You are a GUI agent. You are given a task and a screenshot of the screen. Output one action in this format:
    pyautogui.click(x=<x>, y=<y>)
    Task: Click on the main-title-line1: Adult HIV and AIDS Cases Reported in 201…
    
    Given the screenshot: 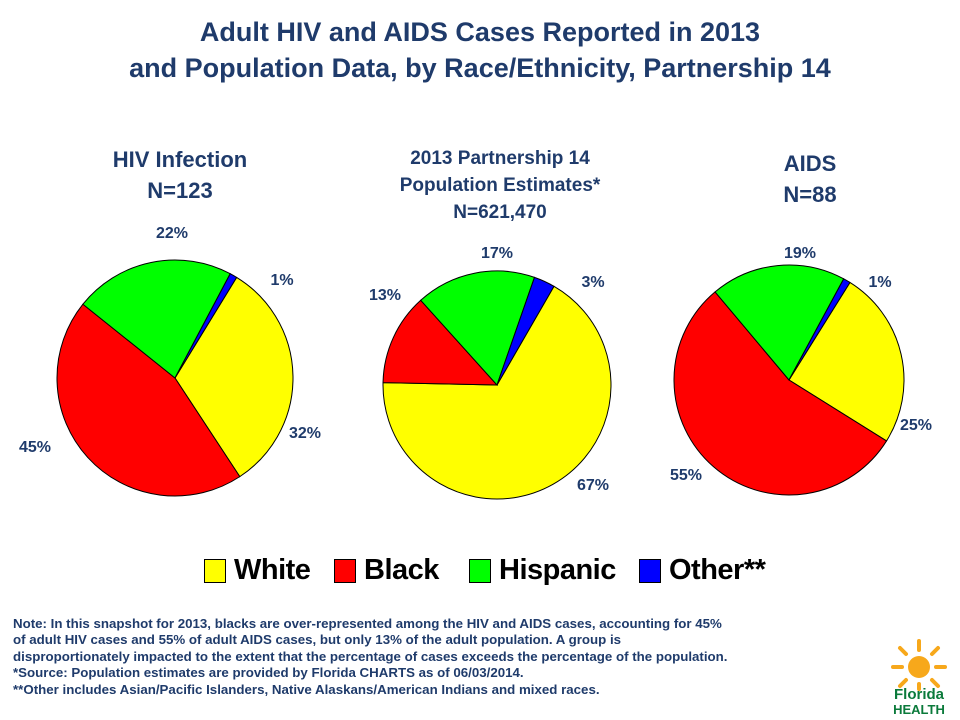 What is the action you would take?
    pyautogui.click(x=480, y=32)
    